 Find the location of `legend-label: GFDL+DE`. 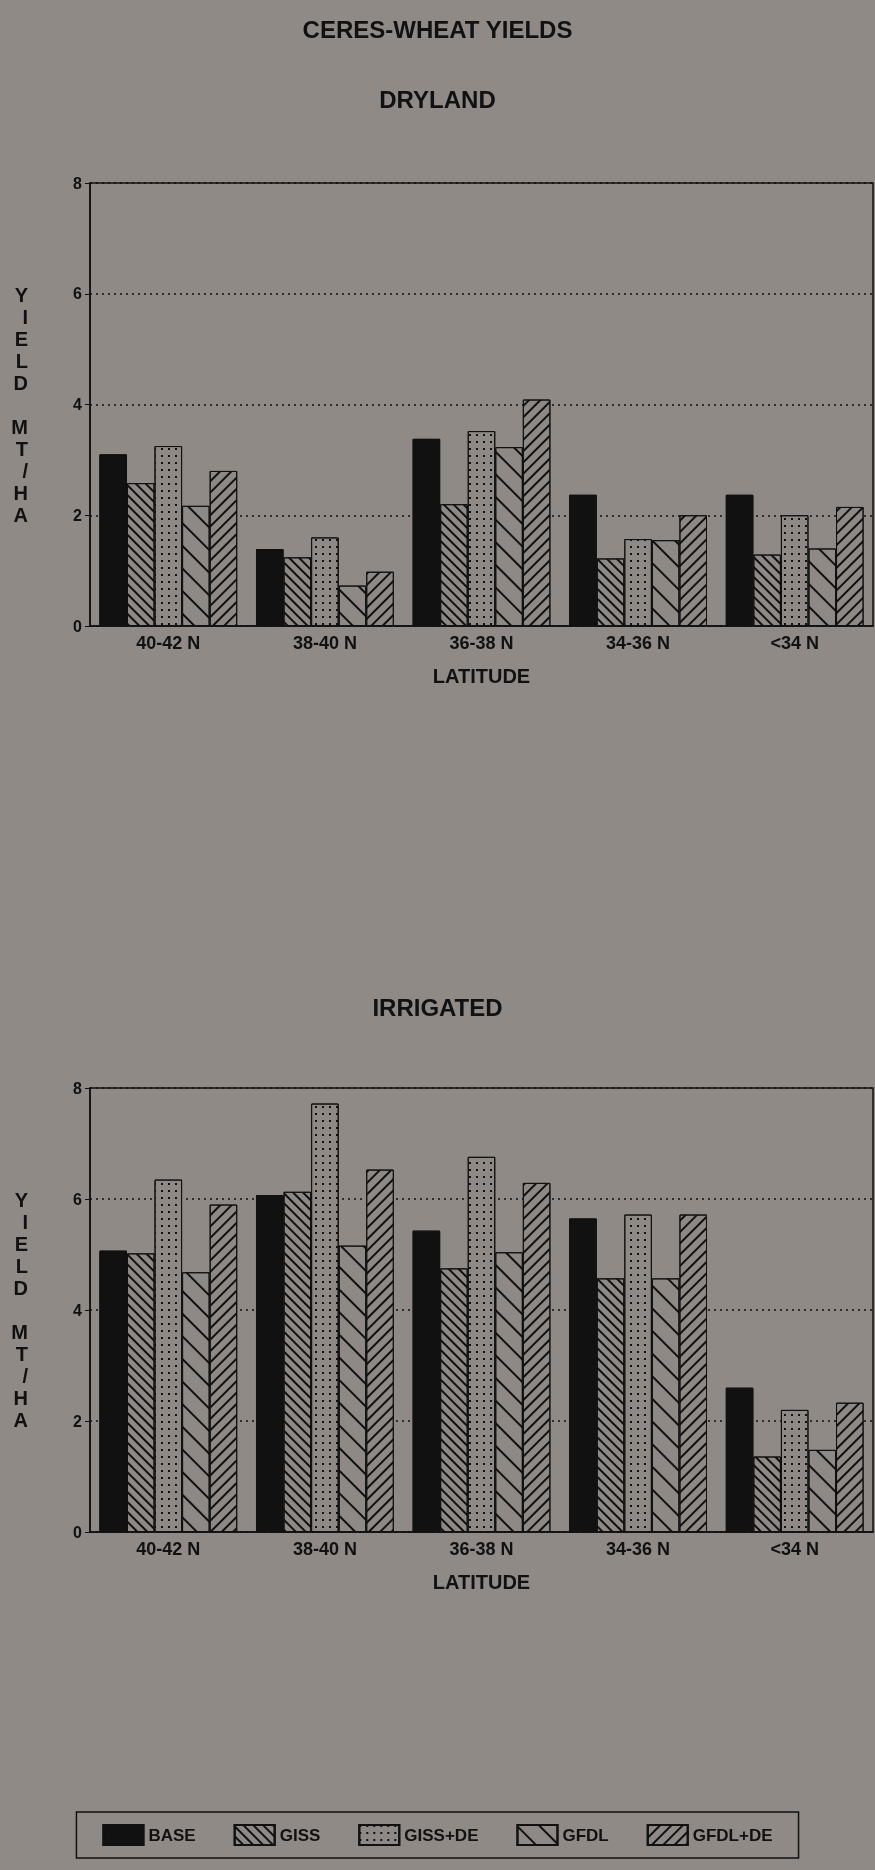

legend-label: GFDL+DE is located at coordinates (732, 1835).